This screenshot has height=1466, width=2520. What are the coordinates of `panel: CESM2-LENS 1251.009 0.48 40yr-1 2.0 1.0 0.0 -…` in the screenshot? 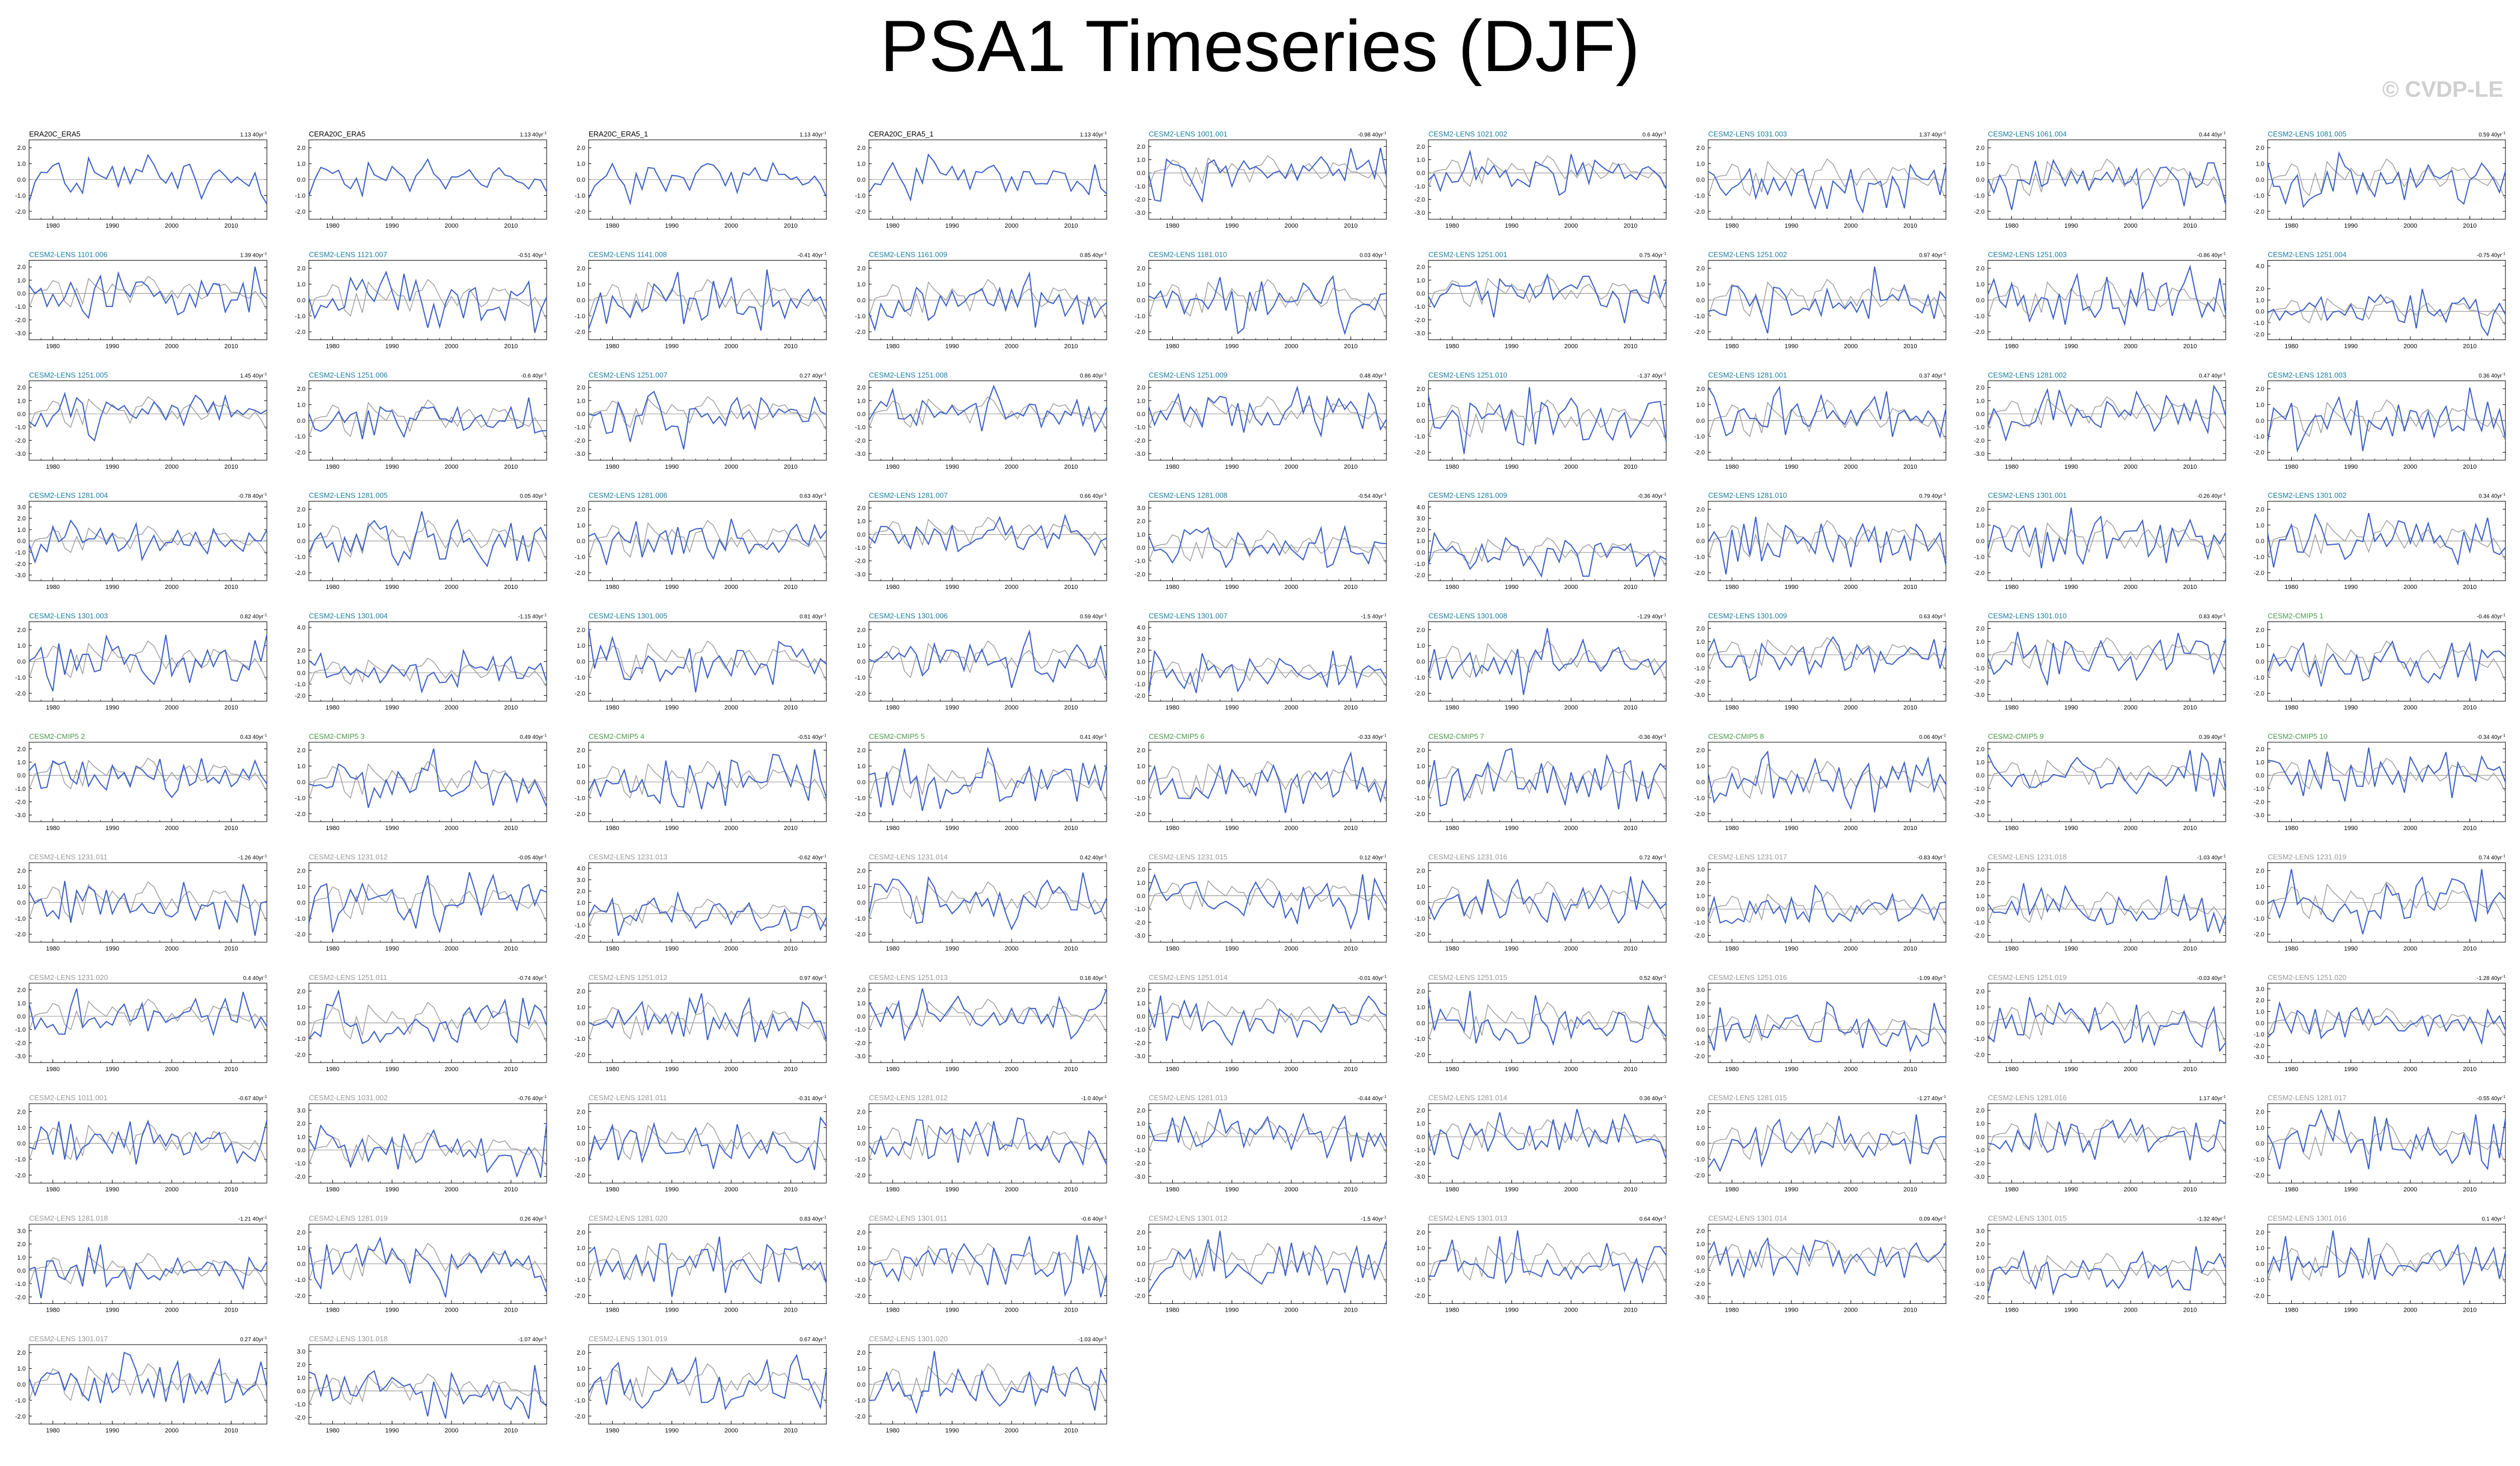 It's located at (1261, 420).